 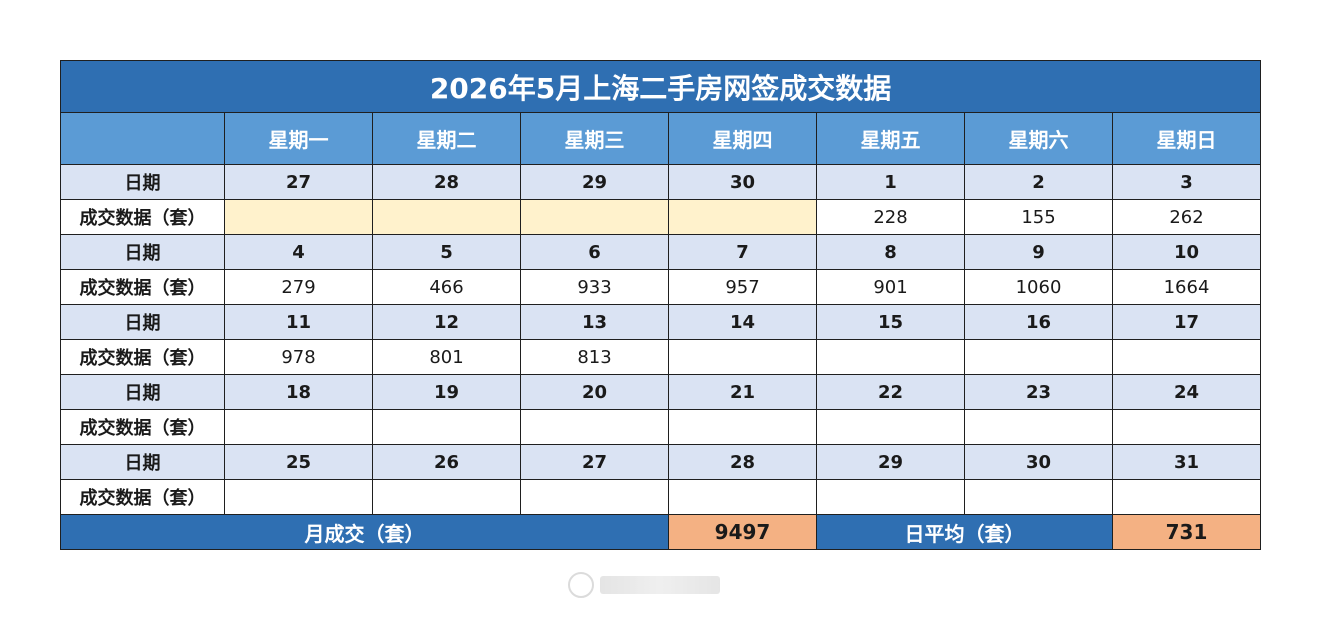 I want to click on date-cell: 25, so click(x=298, y=462).